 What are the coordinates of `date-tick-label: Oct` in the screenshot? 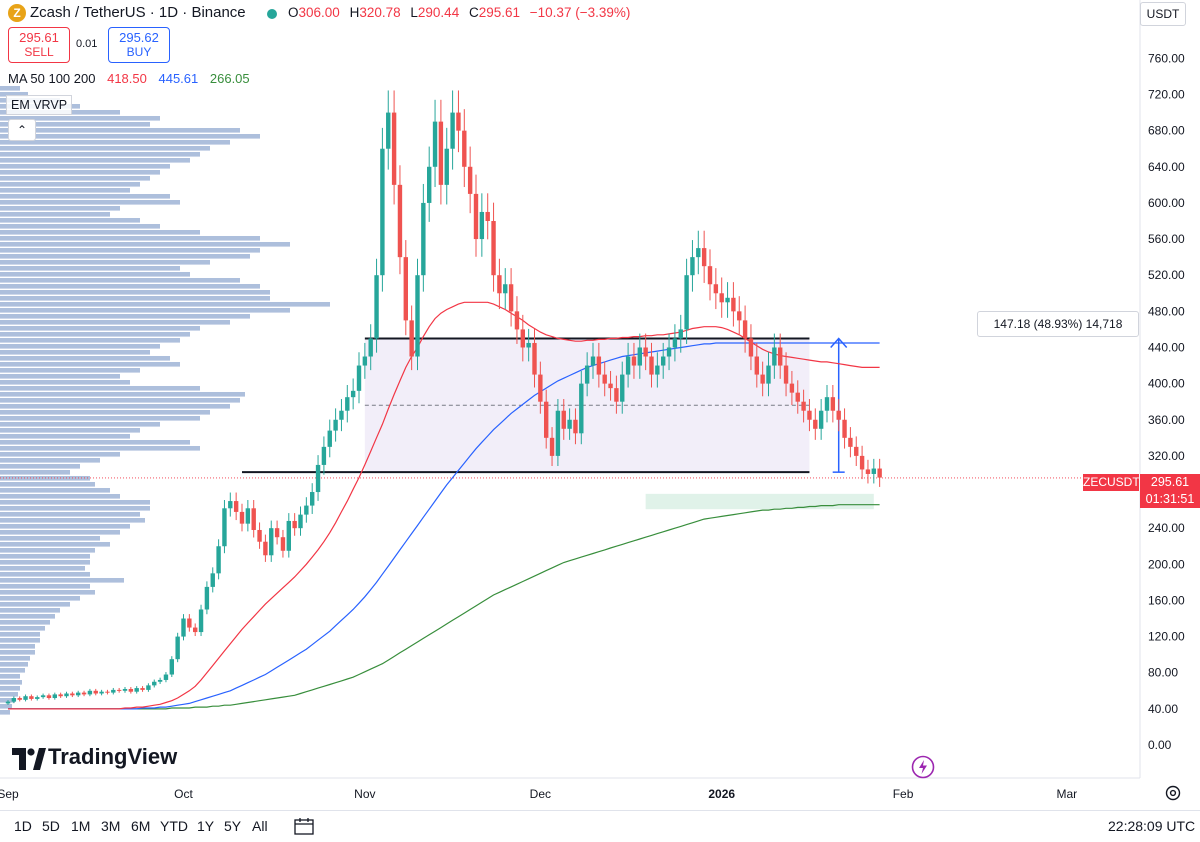 It's located at (183, 794).